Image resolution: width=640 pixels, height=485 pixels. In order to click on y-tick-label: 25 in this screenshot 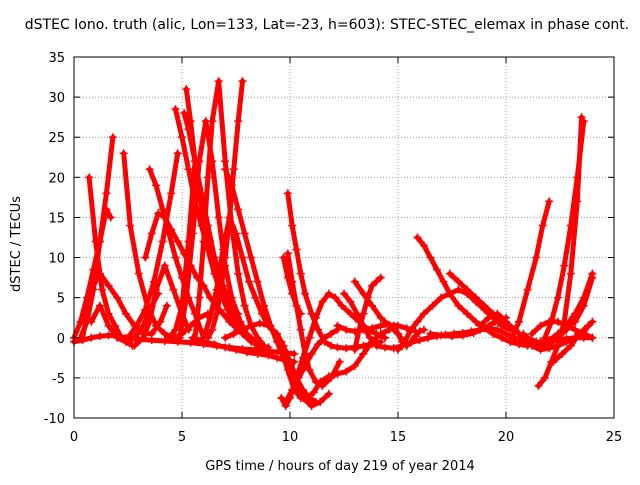, I will do `click(56, 138)`.